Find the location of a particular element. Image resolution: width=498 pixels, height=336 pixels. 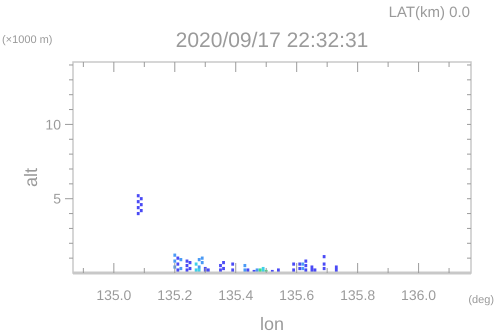

chart-subtitle: LAT(km) 0.0 is located at coordinates (429, 12).